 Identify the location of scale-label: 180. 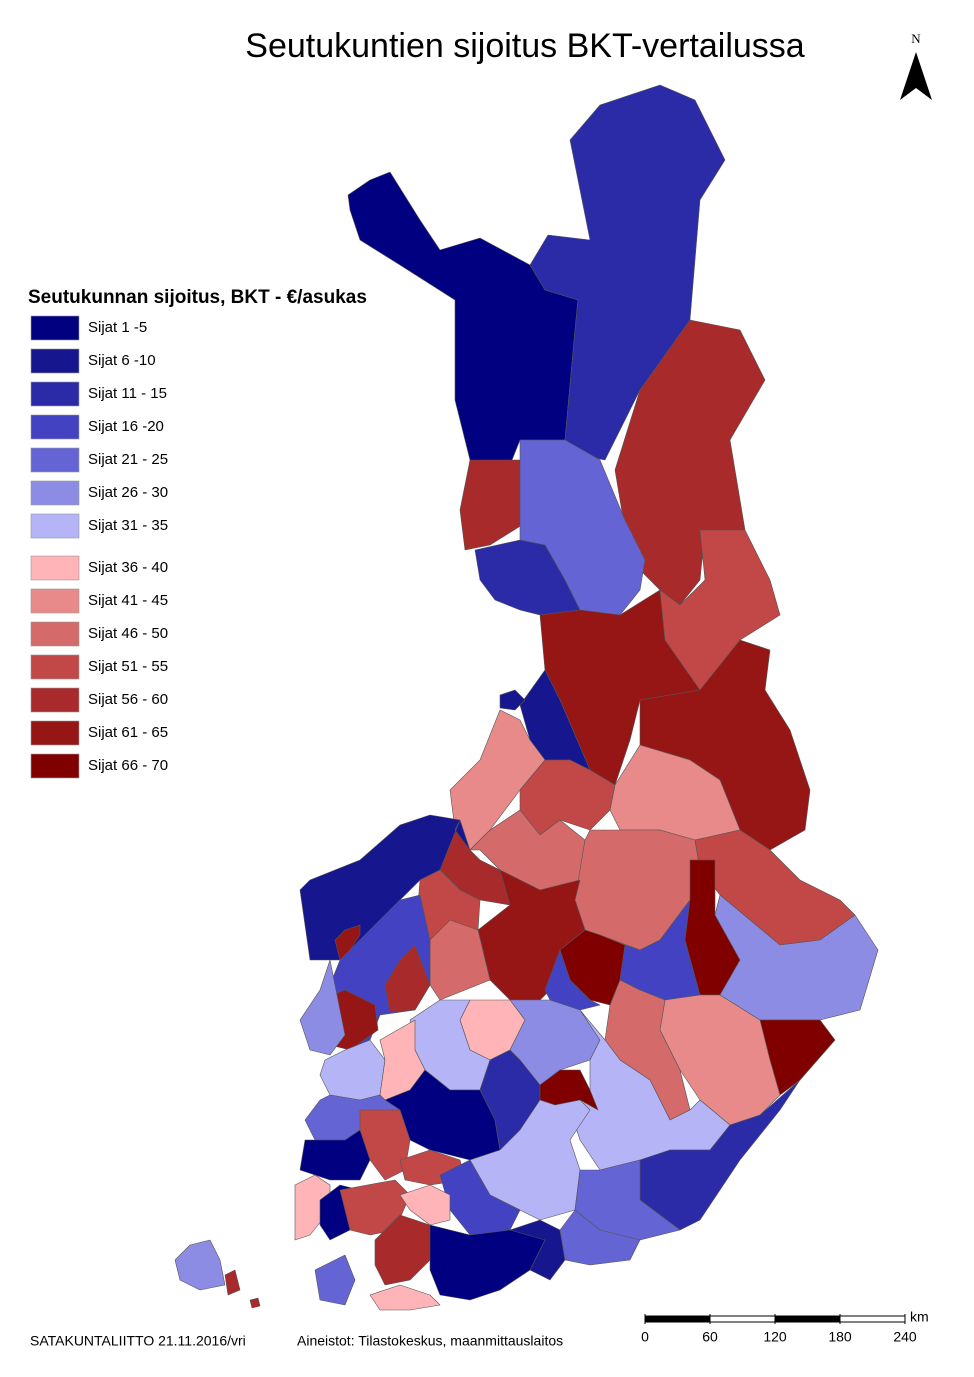
(840, 1337).